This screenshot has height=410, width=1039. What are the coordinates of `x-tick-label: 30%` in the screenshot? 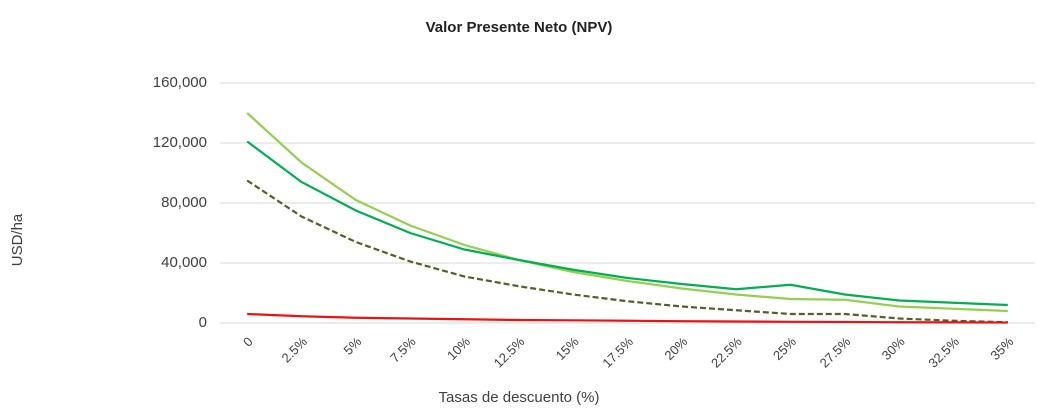 It's located at (893, 348).